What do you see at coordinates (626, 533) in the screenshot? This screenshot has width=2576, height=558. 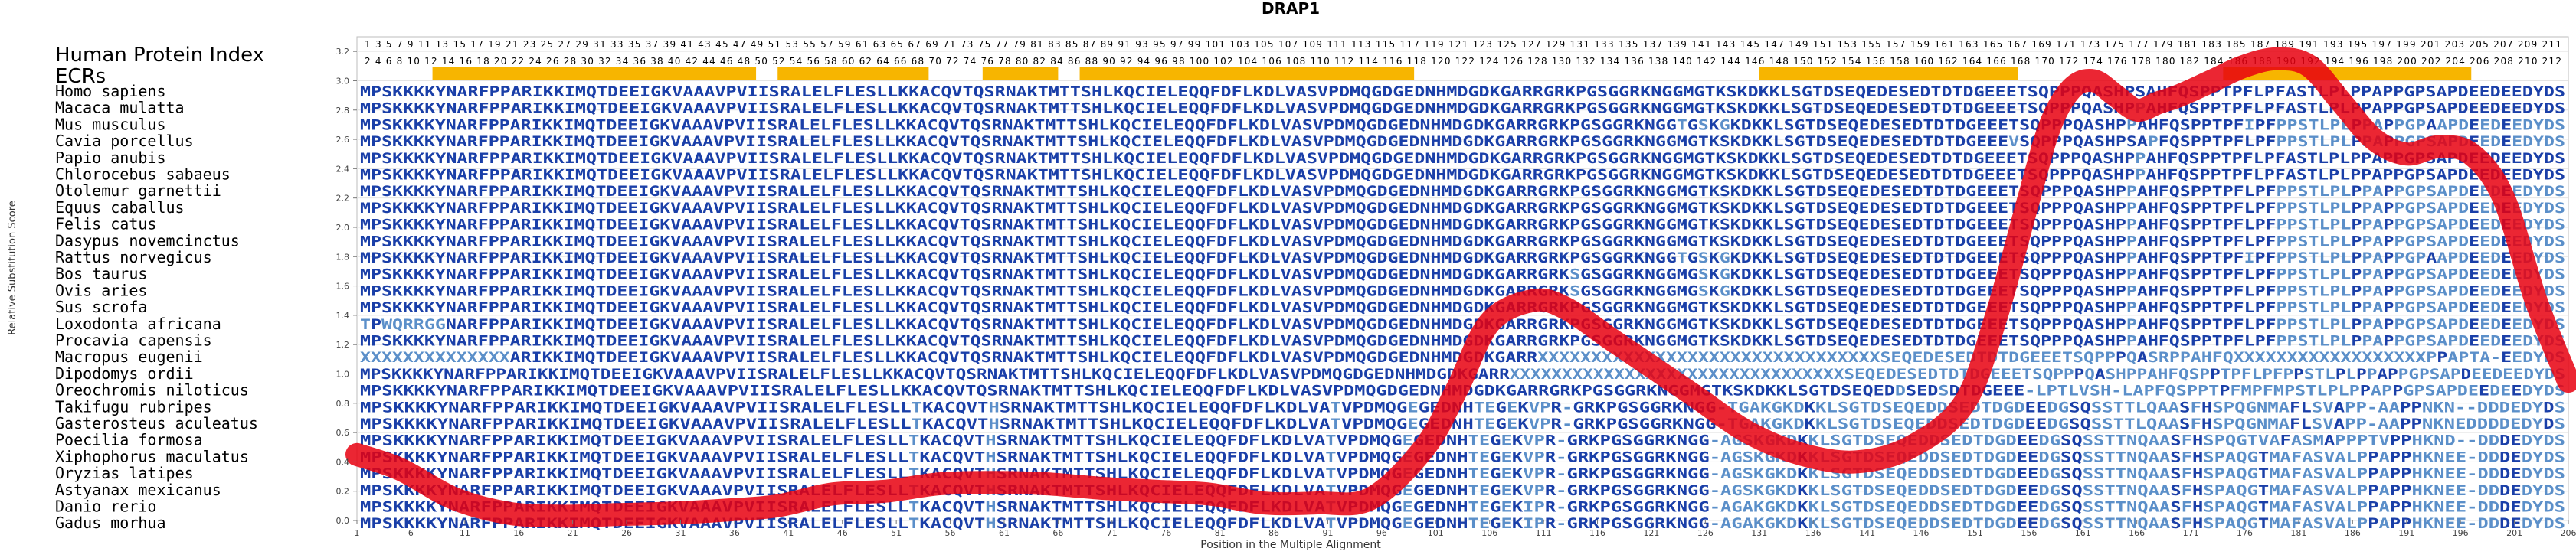 I see `x-tick-label: 26` at bounding box center [626, 533].